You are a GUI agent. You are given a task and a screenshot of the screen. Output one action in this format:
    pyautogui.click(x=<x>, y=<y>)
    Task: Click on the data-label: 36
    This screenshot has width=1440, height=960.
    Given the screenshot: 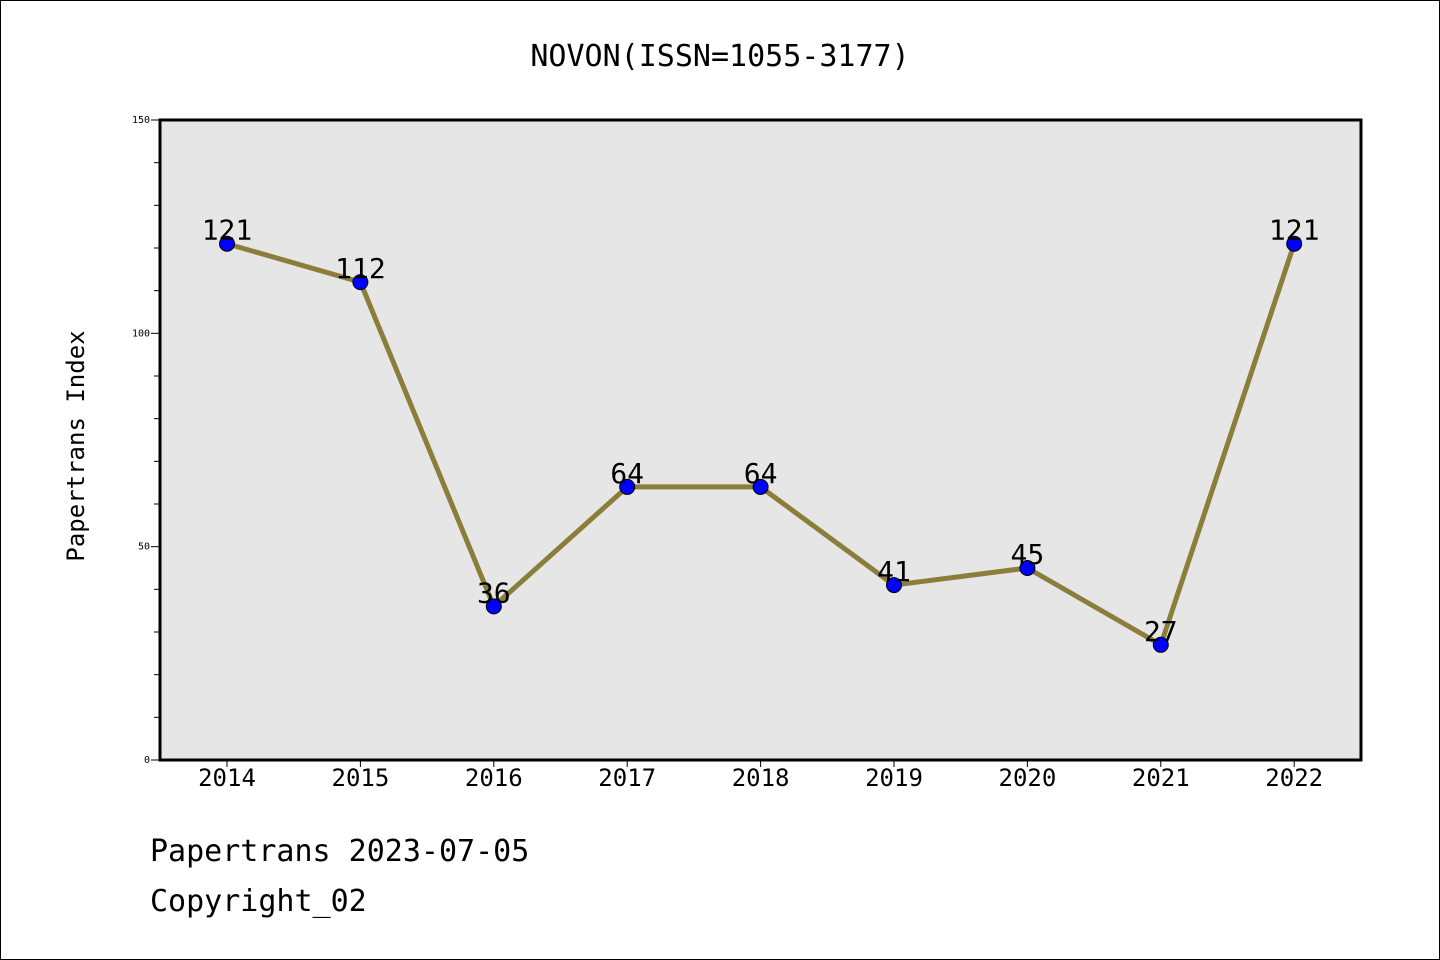 What is the action you would take?
    pyautogui.click(x=494, y=592)
    